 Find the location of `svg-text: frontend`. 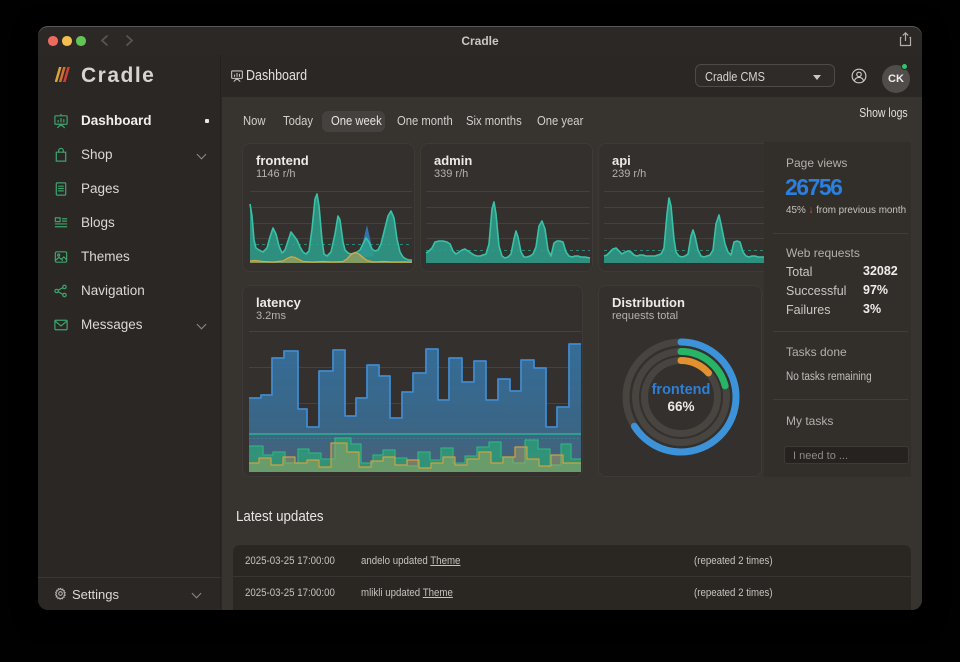

svg-text: frontend is located at coordinates (681, 390).